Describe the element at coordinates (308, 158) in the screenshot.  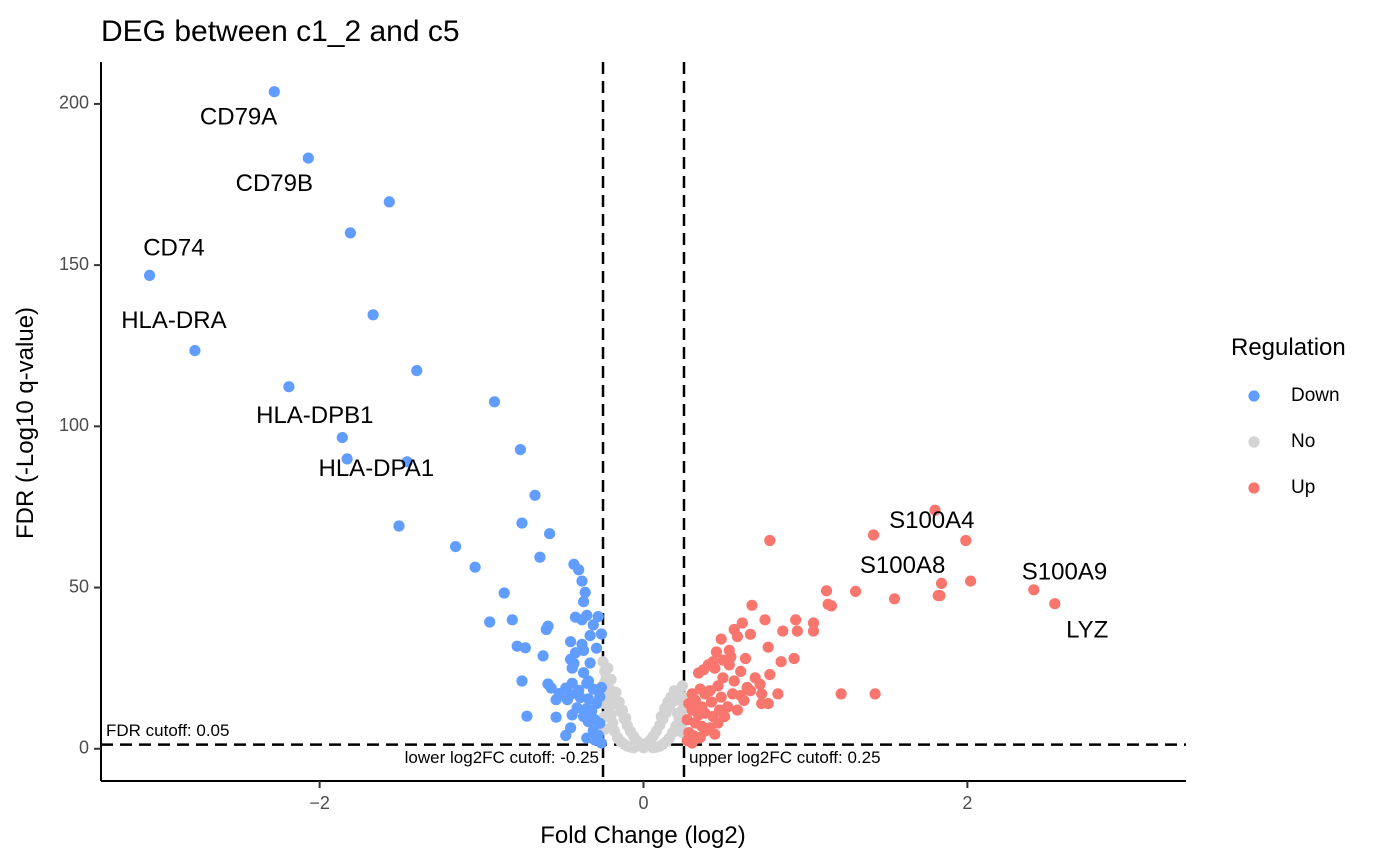
I see `point-cd79b` at that location.